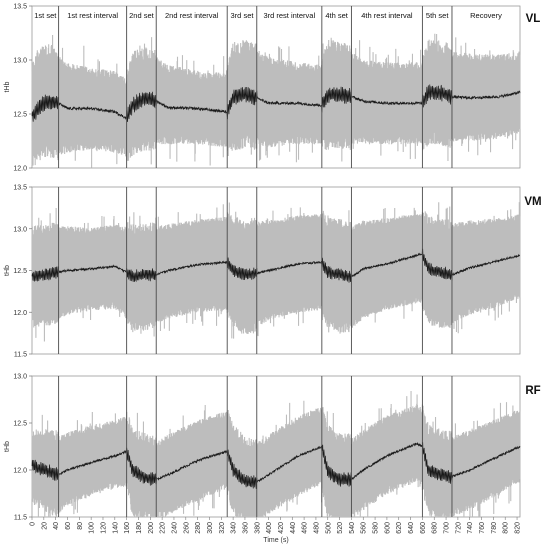 The width and height of the screenshot is (550, 547). I want to click on x-tick-label: 40, so click(56, 526).